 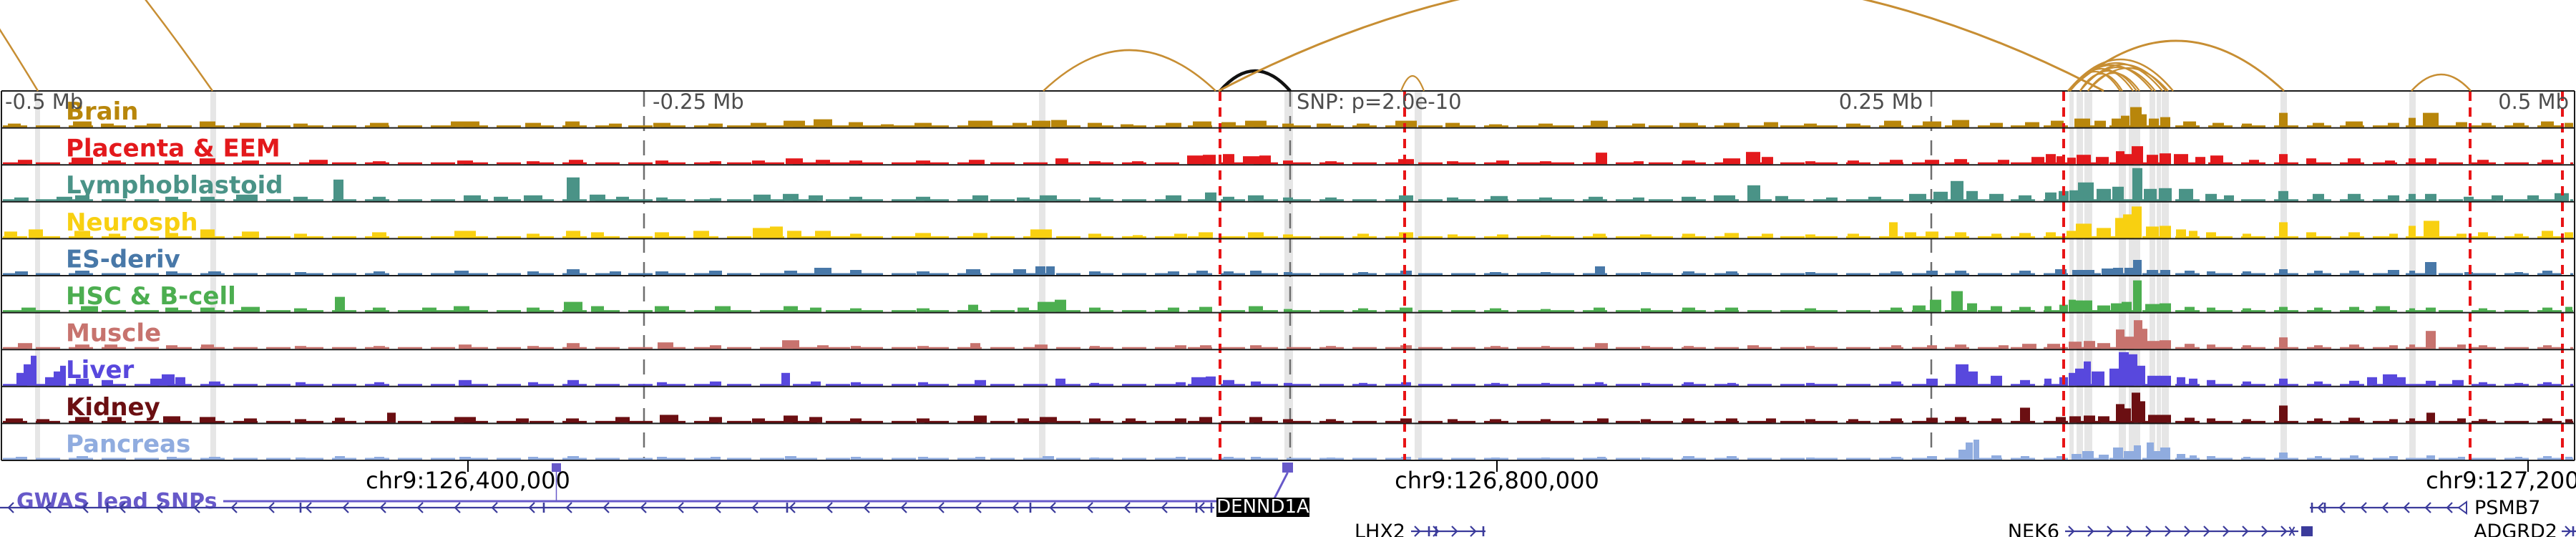 What do you see at coordinates (2501, 480) in the screenshot?
I see `coordinate-label: chr9:127,200,000` at bounding box center [2501, 480].